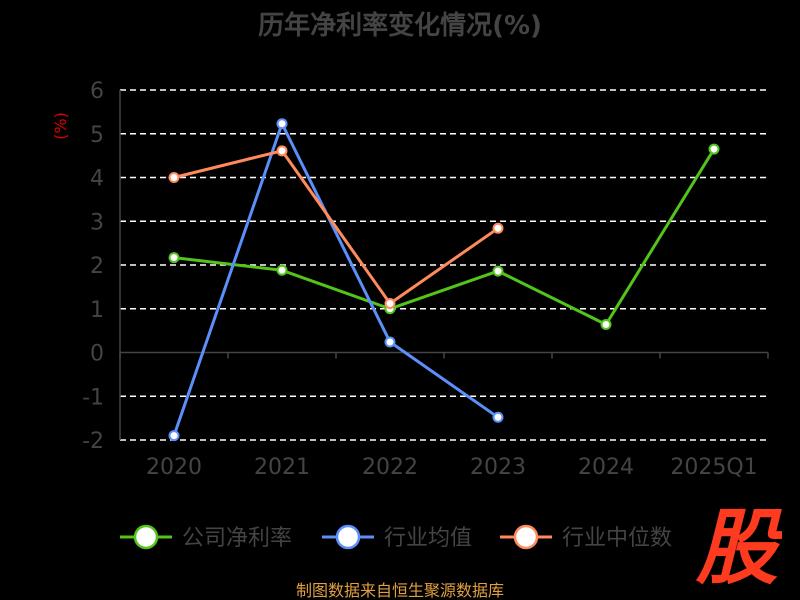 The height and width of the screenshot is (600, 800). Describe the element at coordinates (498, 467) in the screenshot. I see `x-tick-label: 2023` at that location.